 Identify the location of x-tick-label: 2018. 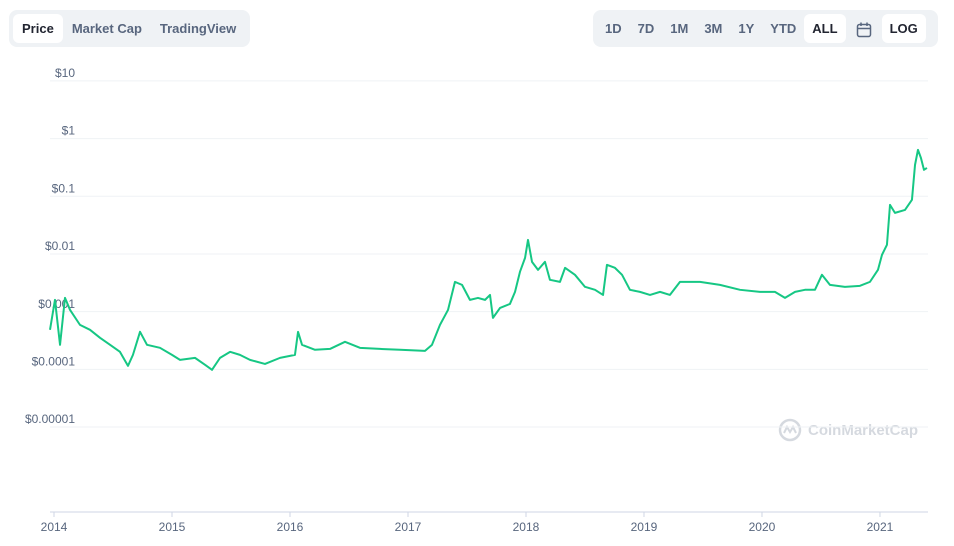
(526, 527).